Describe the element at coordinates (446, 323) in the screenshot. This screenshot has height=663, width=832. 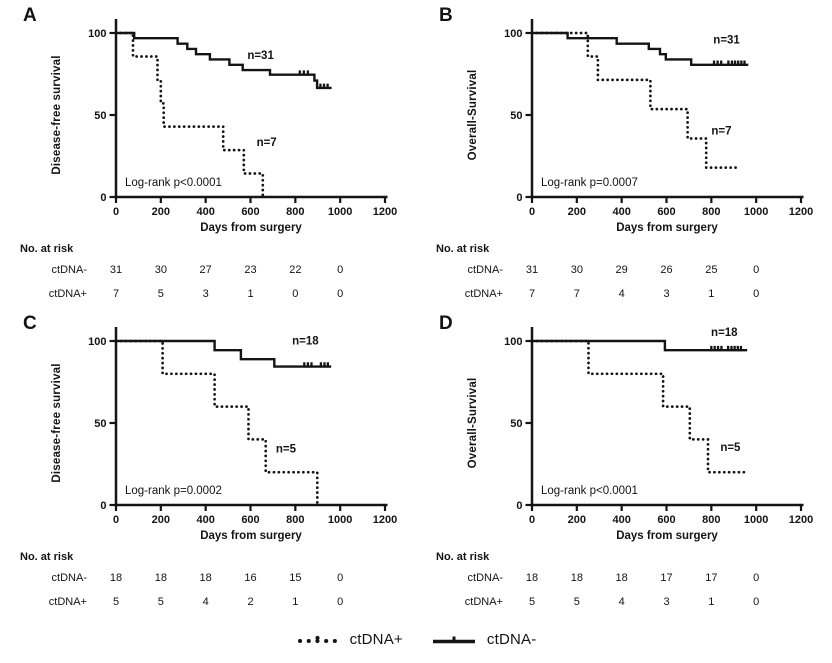
I see `panel-d-letter: D` at that location.